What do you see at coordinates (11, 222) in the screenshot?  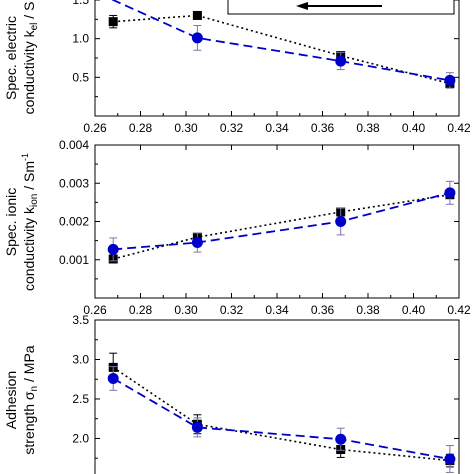 I see `y-axis-title-line1: Spec. ionic` at bounding box center [11, 222].